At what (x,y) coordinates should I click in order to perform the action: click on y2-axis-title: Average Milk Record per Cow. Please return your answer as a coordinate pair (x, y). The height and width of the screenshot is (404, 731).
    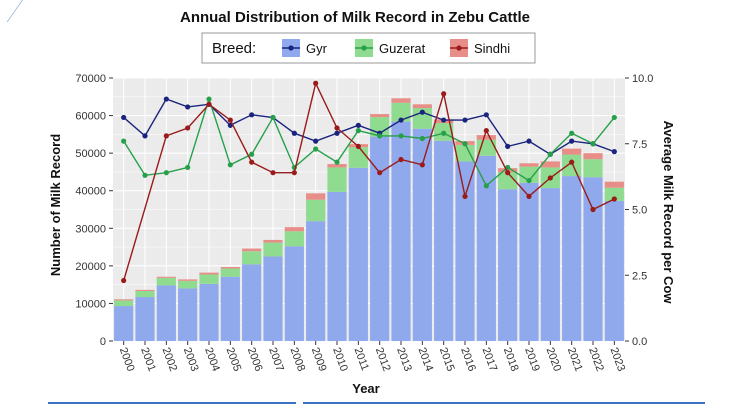
    Looking at the image, I should click on (668, 212).